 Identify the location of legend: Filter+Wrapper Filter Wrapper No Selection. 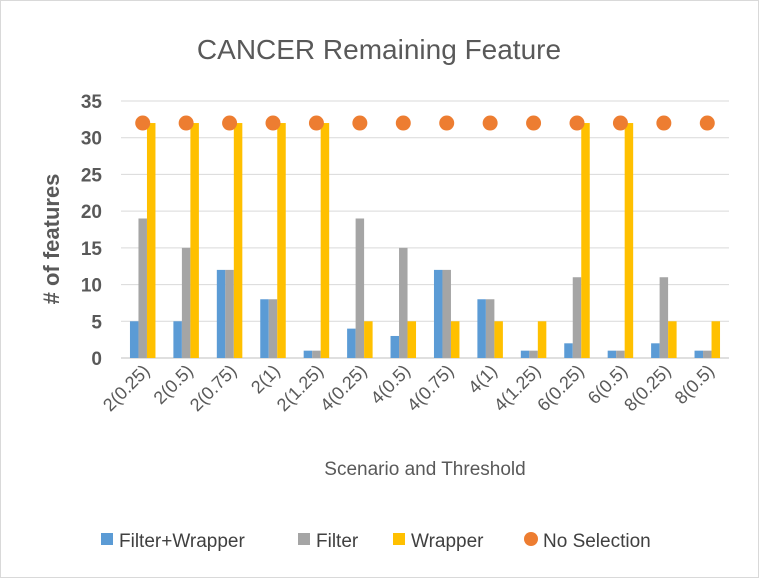
(376, 541).